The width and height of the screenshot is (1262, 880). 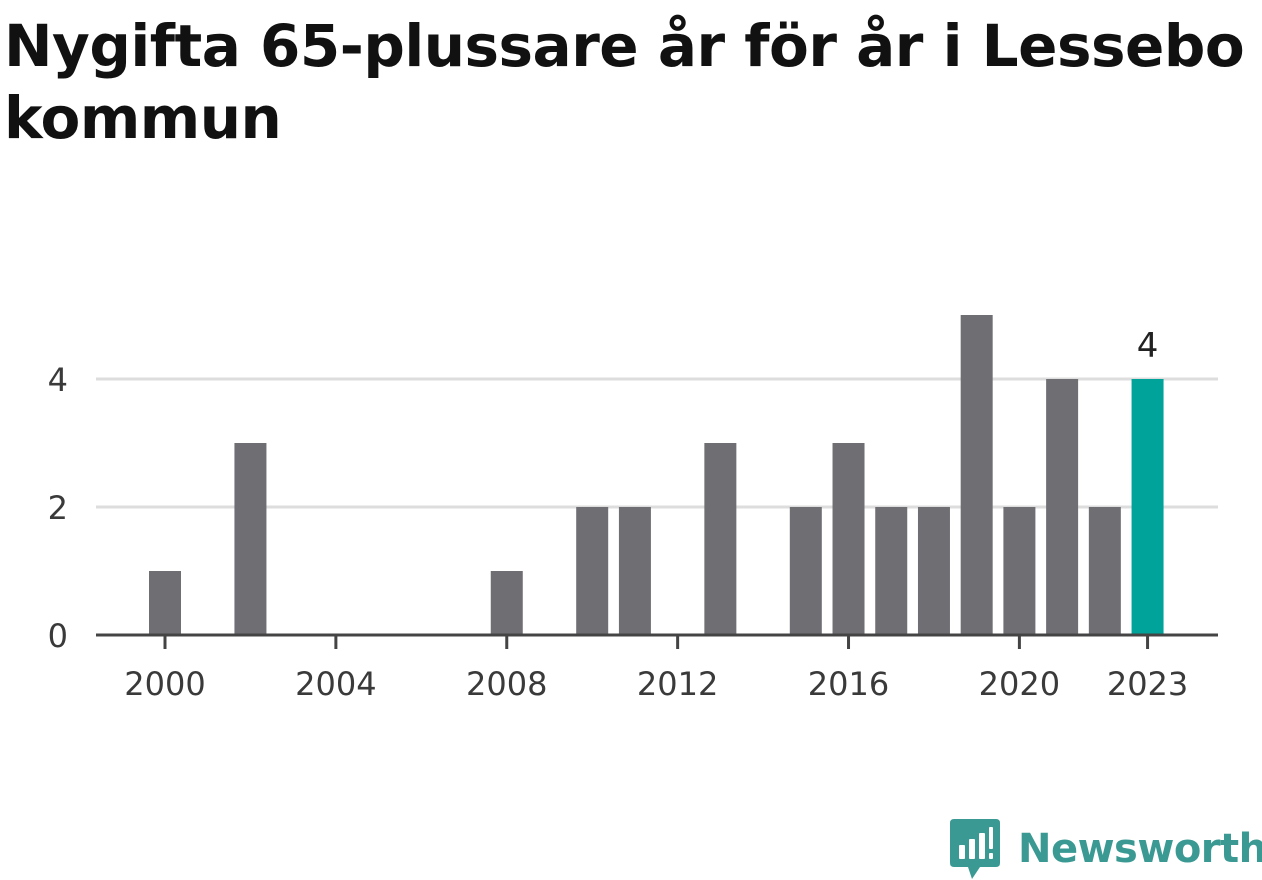 What do you see at coordinates (805, 571) in the screenshot?
I see `bar-2015` at bounding box center [805, 571].